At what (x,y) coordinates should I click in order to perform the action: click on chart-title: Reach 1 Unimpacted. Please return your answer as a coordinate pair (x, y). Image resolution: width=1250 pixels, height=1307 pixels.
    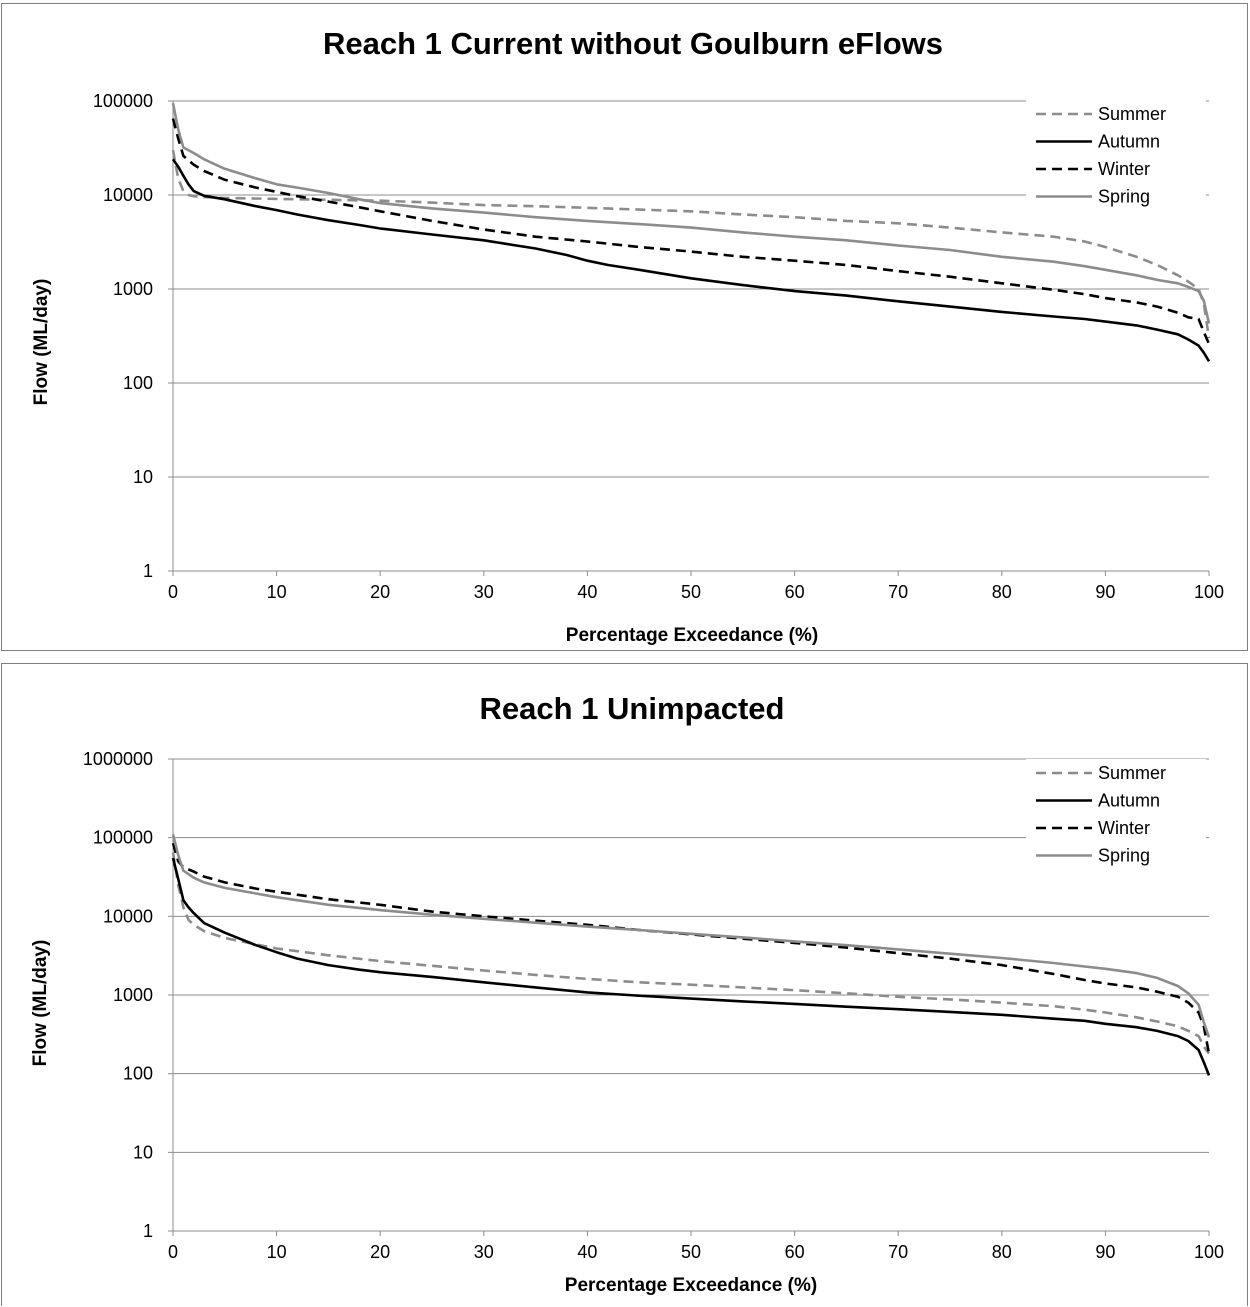
    Looking at the image, I should click on (632, 708).